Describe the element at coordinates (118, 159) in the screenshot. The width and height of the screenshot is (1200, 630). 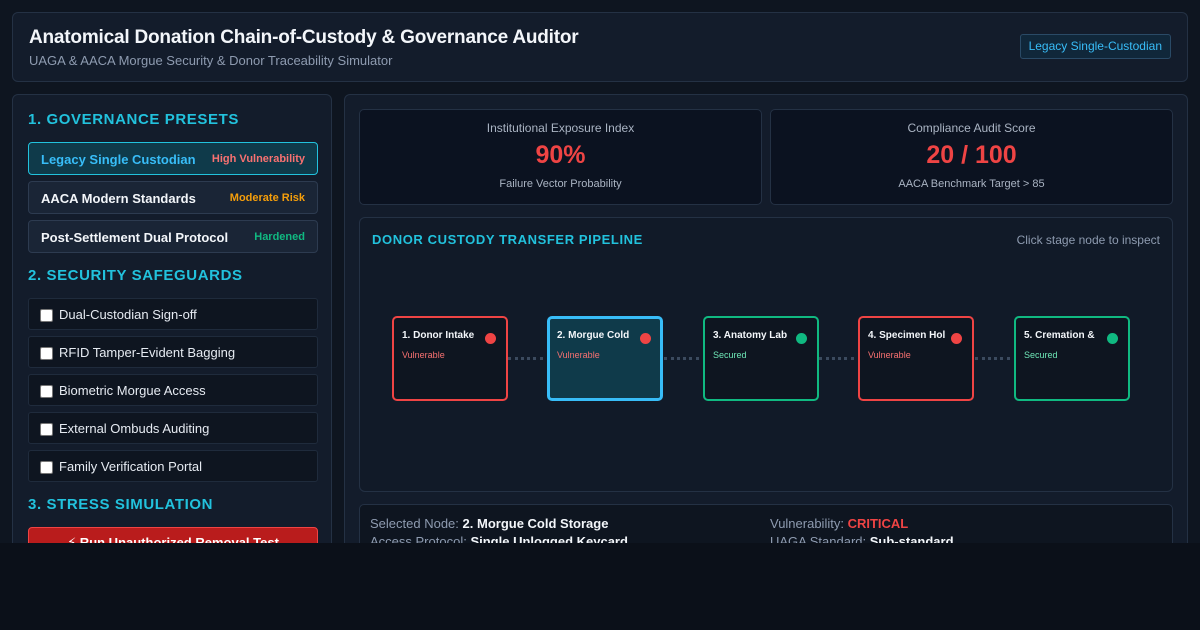
I see `preset-name: Legacy Single Custodian` at that location.